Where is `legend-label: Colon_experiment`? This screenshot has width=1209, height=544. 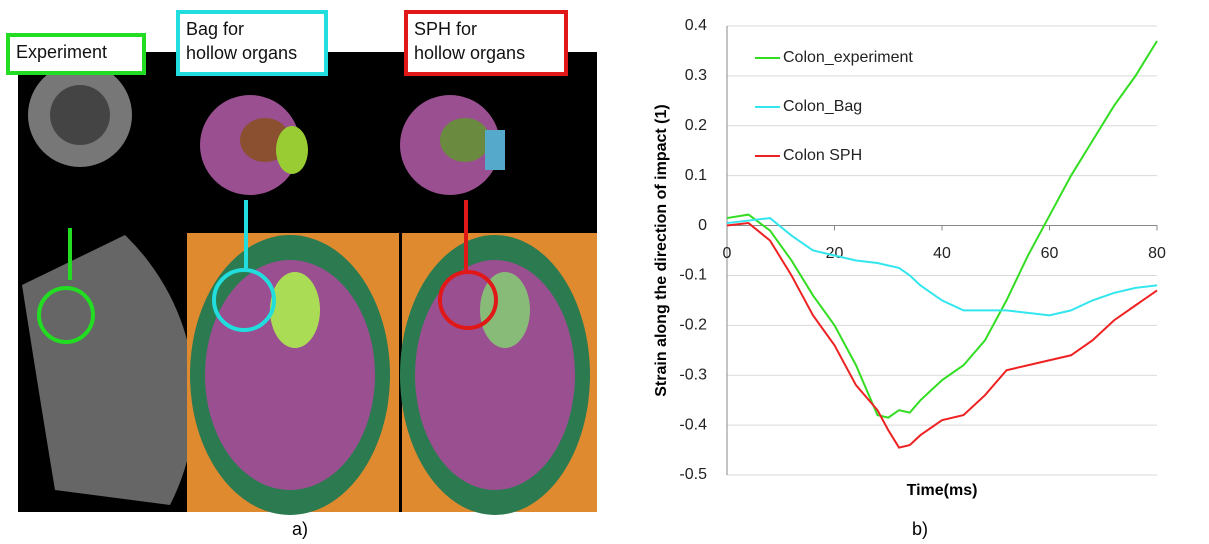
legend-label: Colon_experiment is located at coordinates (848, 57).